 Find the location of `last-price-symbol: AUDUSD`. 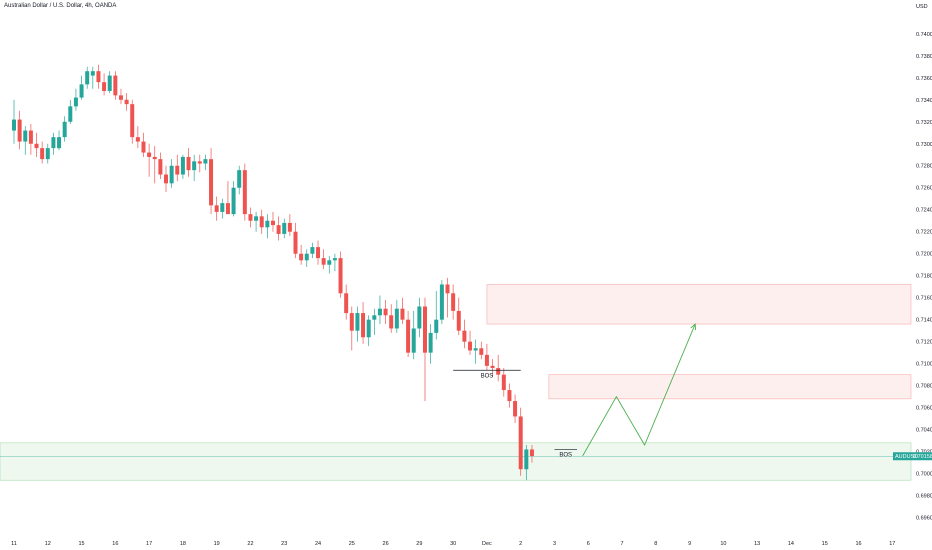

last-price-symbol: AUDUSD is located at coordinates (906, 457).